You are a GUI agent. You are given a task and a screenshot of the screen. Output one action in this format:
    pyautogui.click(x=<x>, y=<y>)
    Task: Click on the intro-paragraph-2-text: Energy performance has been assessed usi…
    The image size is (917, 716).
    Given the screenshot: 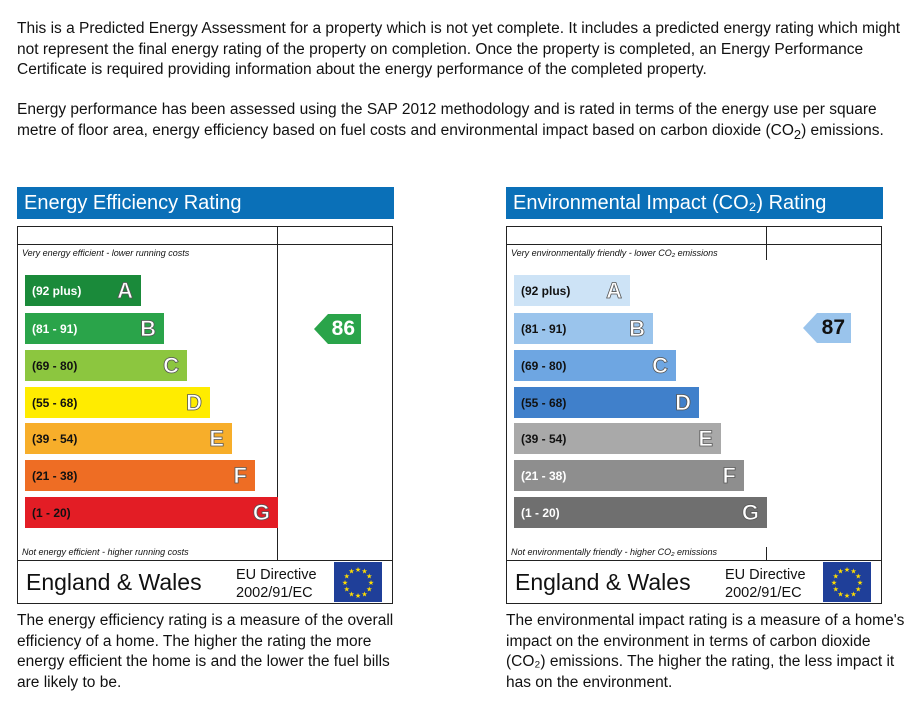 What is the action you would take?
    pyautogui.click(x=447, y=120)
    